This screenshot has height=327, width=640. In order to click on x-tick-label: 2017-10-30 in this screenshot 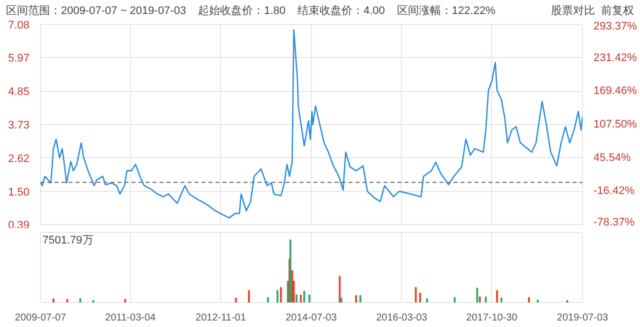, I will do `click(492, 318)`.